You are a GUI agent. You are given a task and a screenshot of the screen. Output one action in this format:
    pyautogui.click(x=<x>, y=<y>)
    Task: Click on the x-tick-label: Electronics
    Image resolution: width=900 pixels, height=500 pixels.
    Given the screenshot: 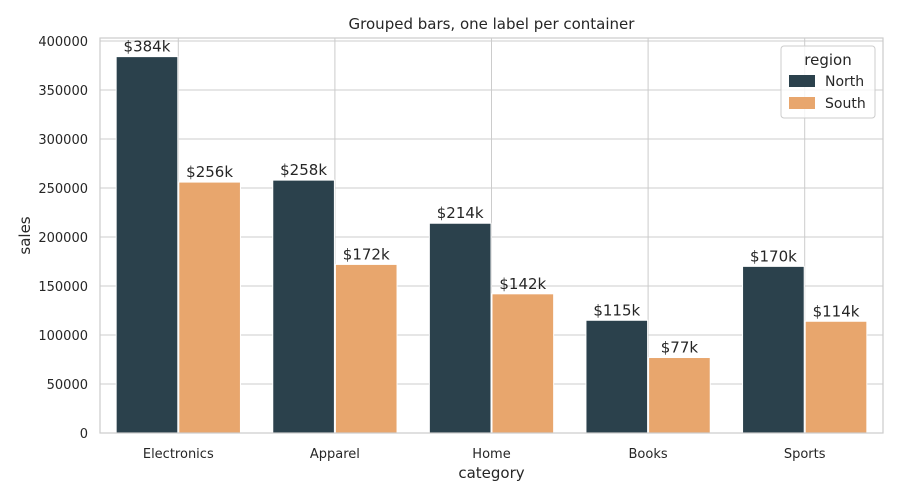 What is the action you would take?
    pyautogui.click(x=178, y=454)
    